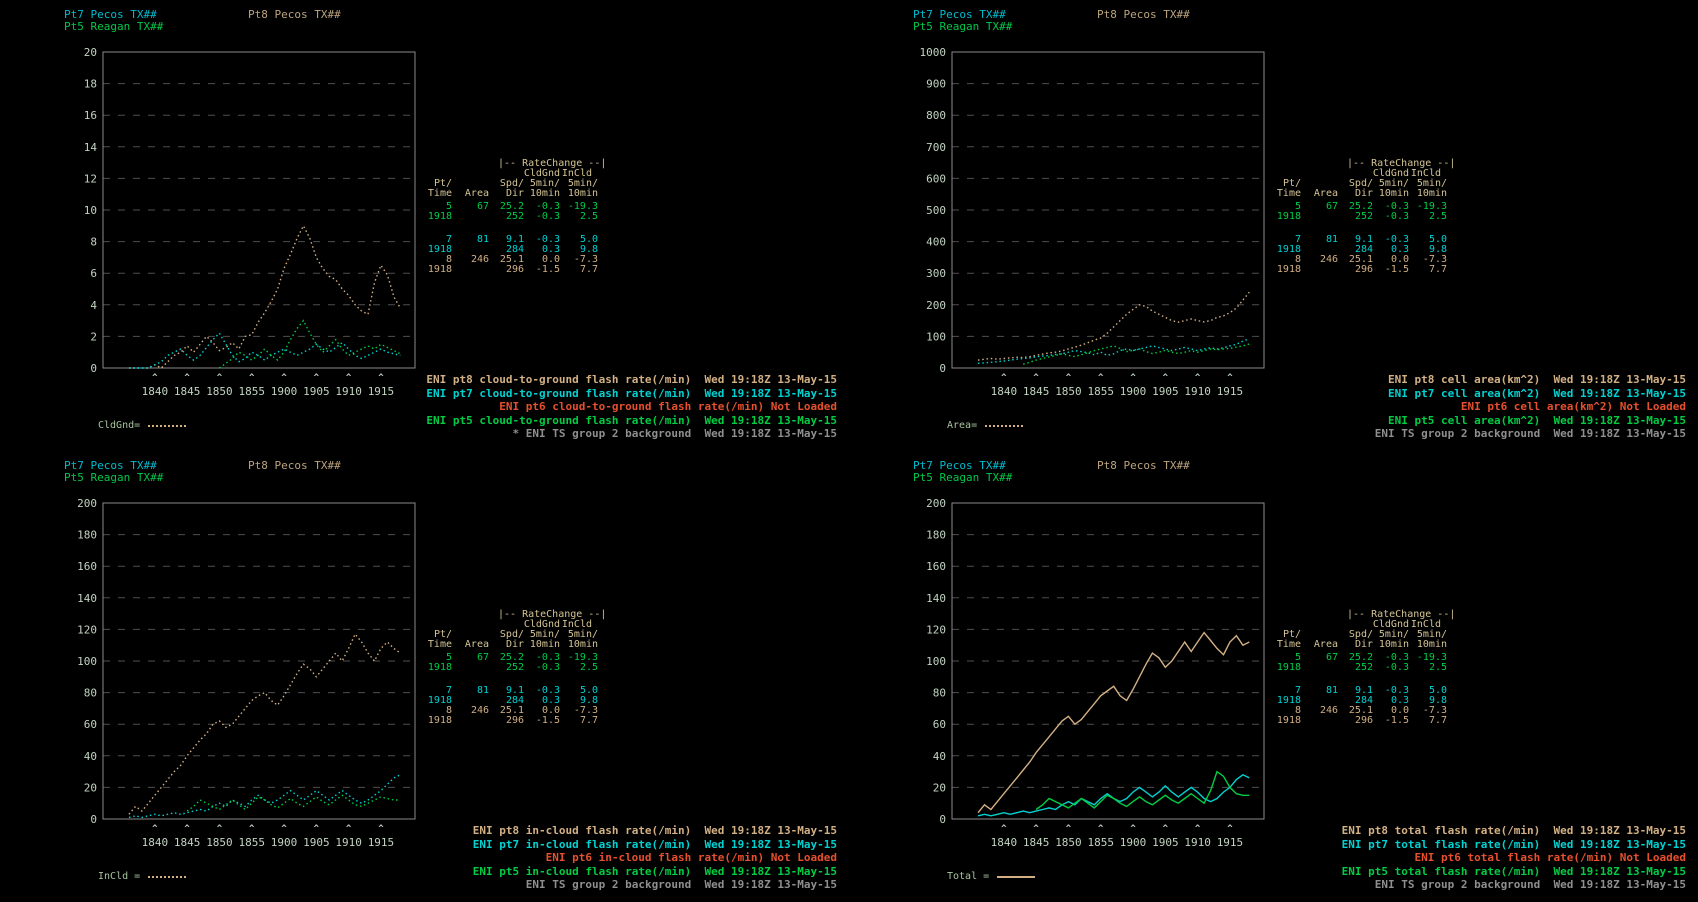  Describe the element at coordinates (90, 693) in the screenshot. I see `svg-text: 80` at that location.